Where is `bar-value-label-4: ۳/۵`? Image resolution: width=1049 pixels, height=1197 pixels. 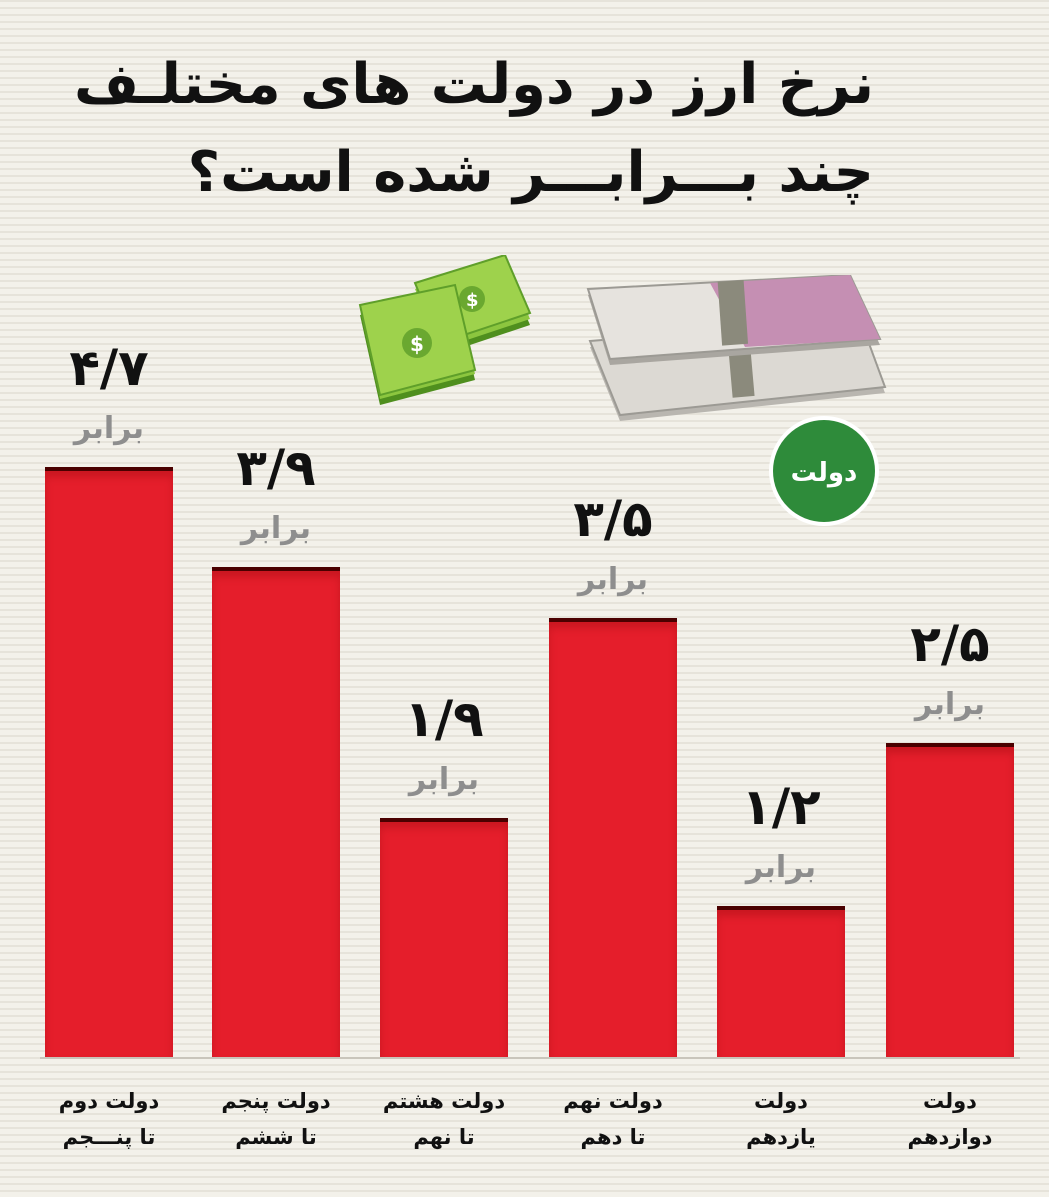 bar-value-label-4: ۳/۵ is located at coordinates (613, 519).